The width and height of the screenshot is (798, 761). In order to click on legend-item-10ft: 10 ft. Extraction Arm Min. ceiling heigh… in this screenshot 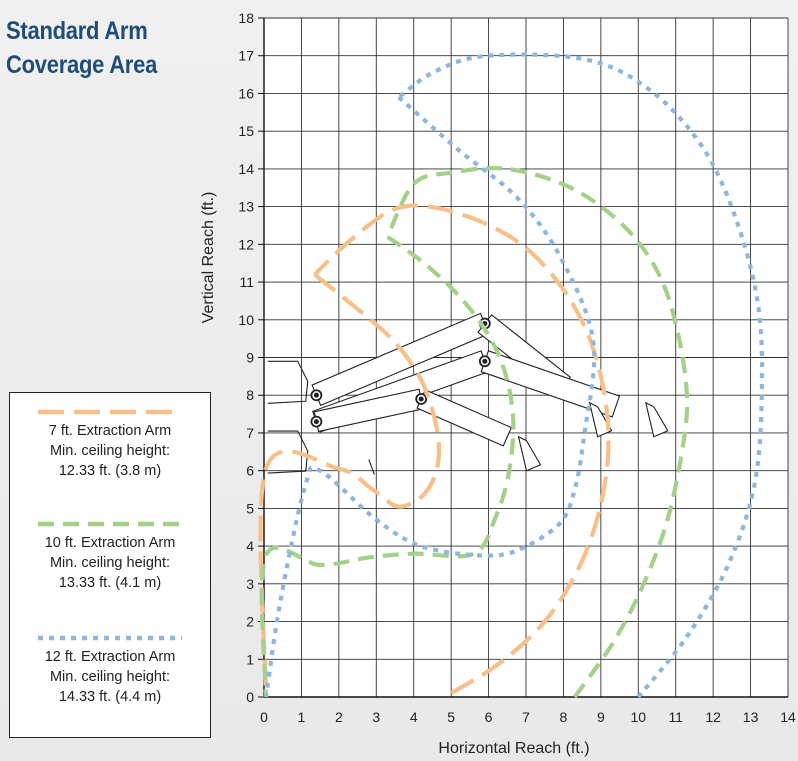, I will do `click(110, 556)`.